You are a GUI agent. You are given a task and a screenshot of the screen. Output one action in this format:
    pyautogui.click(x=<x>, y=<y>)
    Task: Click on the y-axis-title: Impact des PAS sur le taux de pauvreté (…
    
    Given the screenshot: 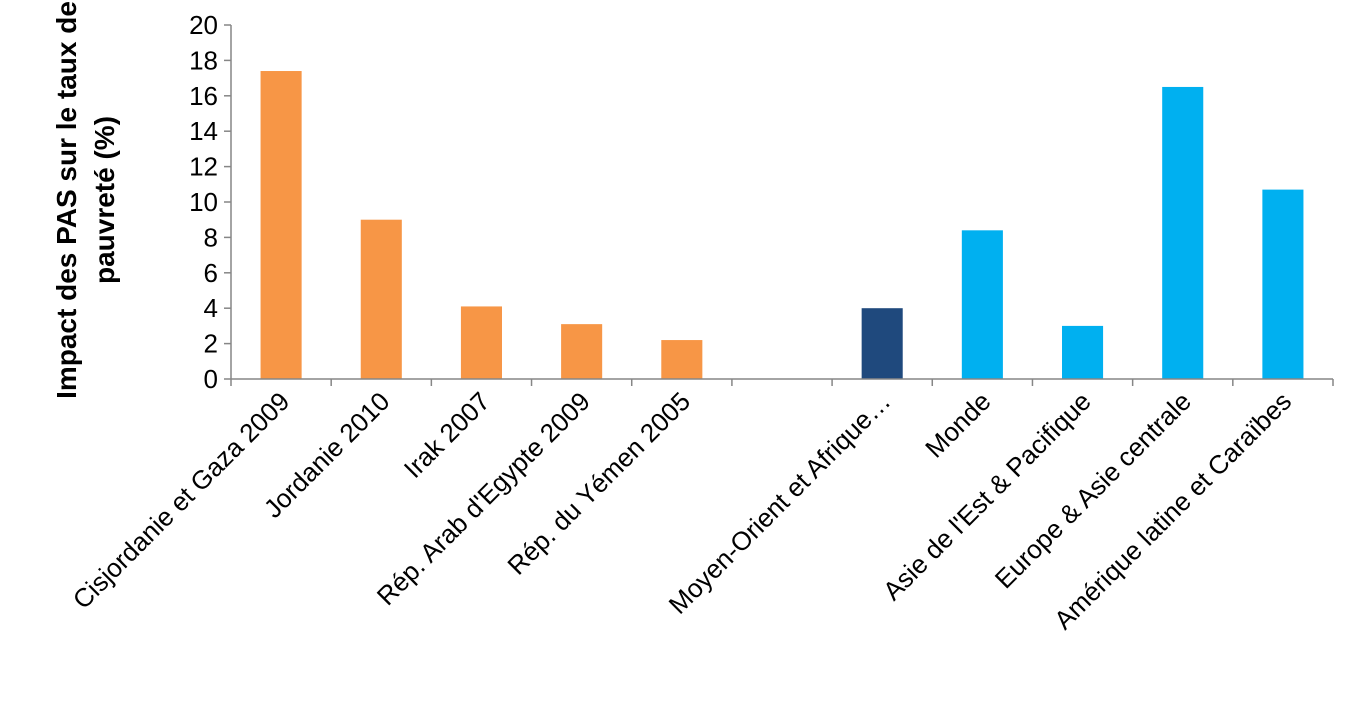 What is the action you would take?
    pyautogui.click(x=85, y=200)
    